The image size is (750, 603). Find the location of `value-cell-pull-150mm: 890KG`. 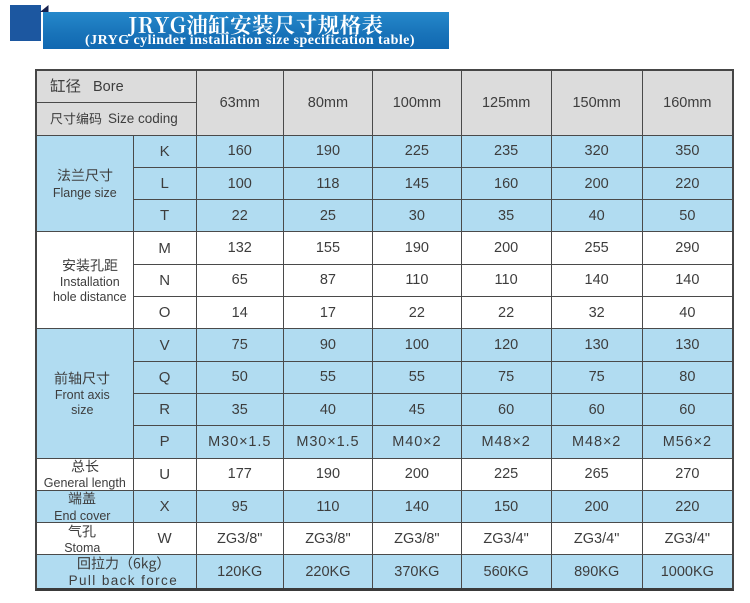

value-cell-pull-150mm: 890KG is located at coordinates (596, 572).